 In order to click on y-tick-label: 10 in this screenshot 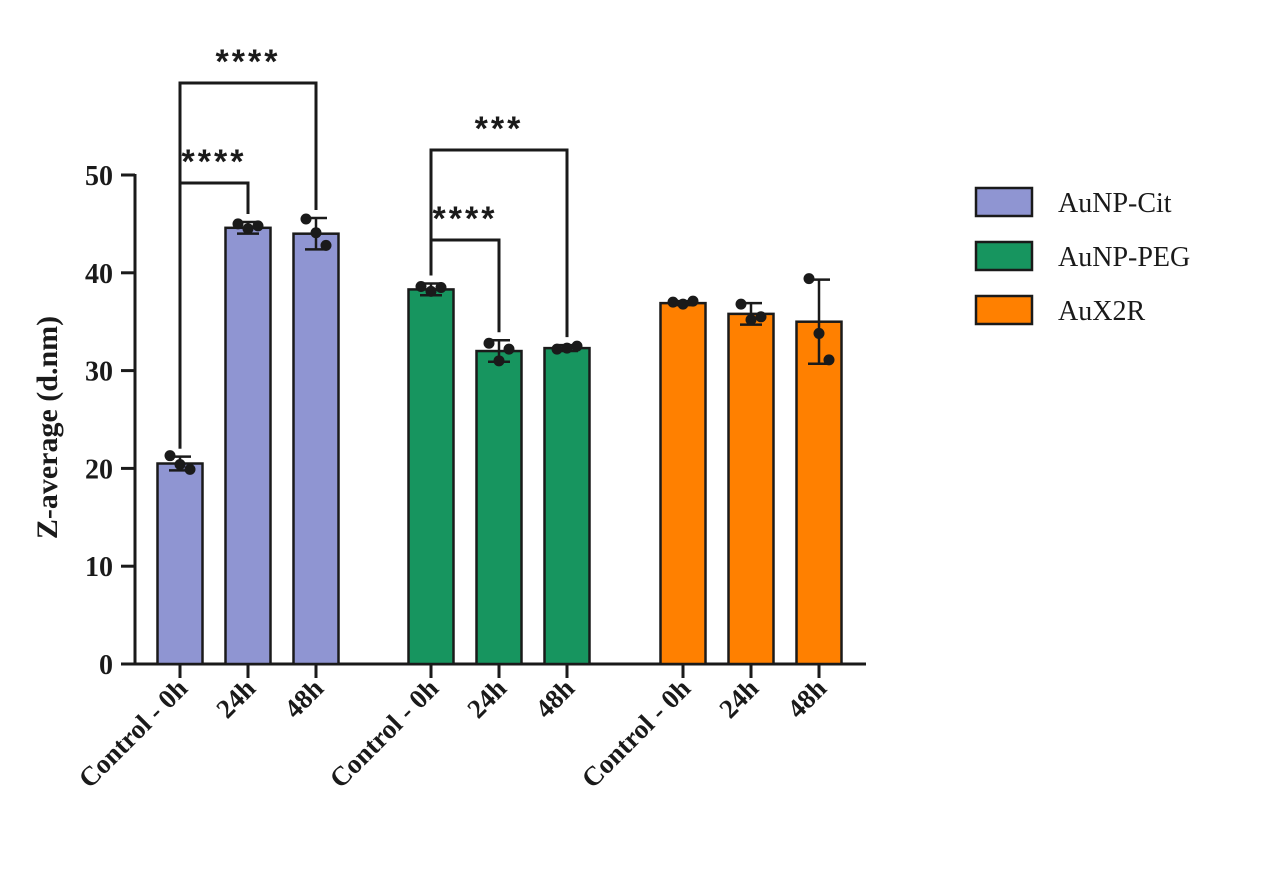, I will do `click(99, 567)`.